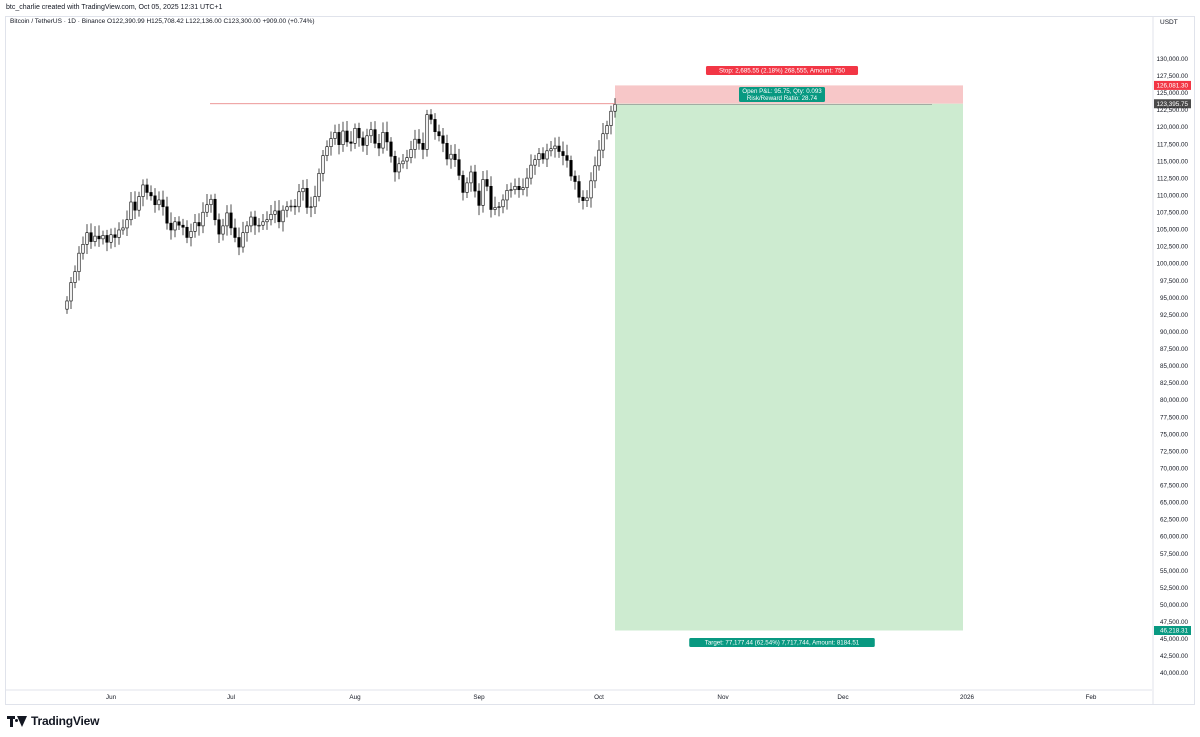 The height and width of the screenshot is (737, 1200). I want to click on y-tick-label: 85,000.00, so click(1174, 366).